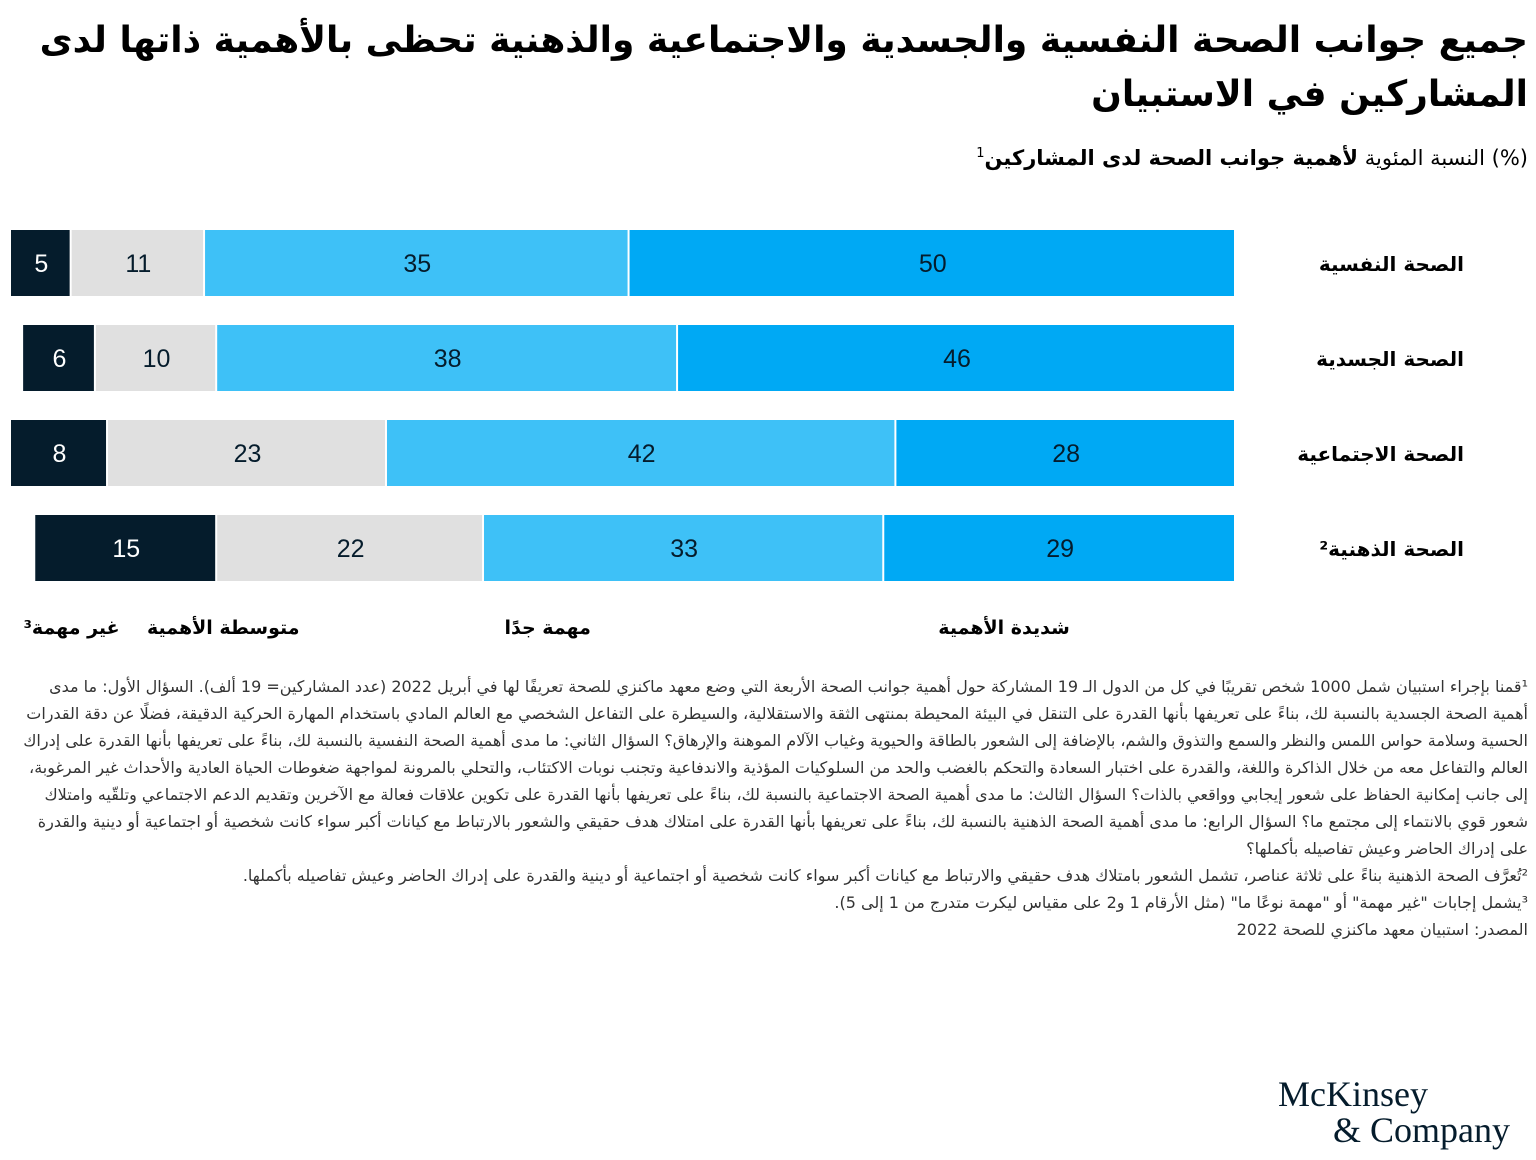 The height and width of the screenshot is (1160, 1536). Describe the element at coordinates (1382, 929) in the screenshot. I see `source-note: المصدر: استبيان معهد ماكنزي للصحة 2022` at that location.